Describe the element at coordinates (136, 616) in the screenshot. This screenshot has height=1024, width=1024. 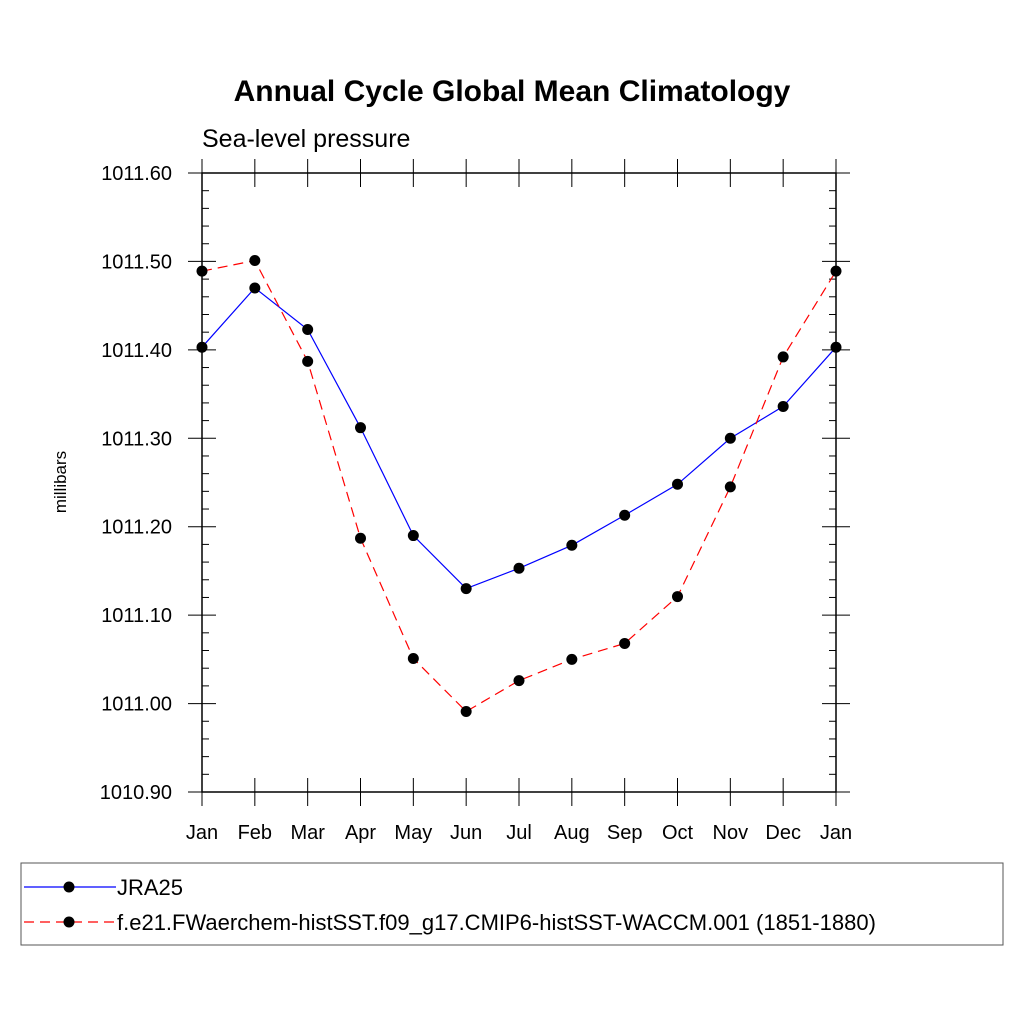
I see `y-tick-label: 1011.10` at that location.